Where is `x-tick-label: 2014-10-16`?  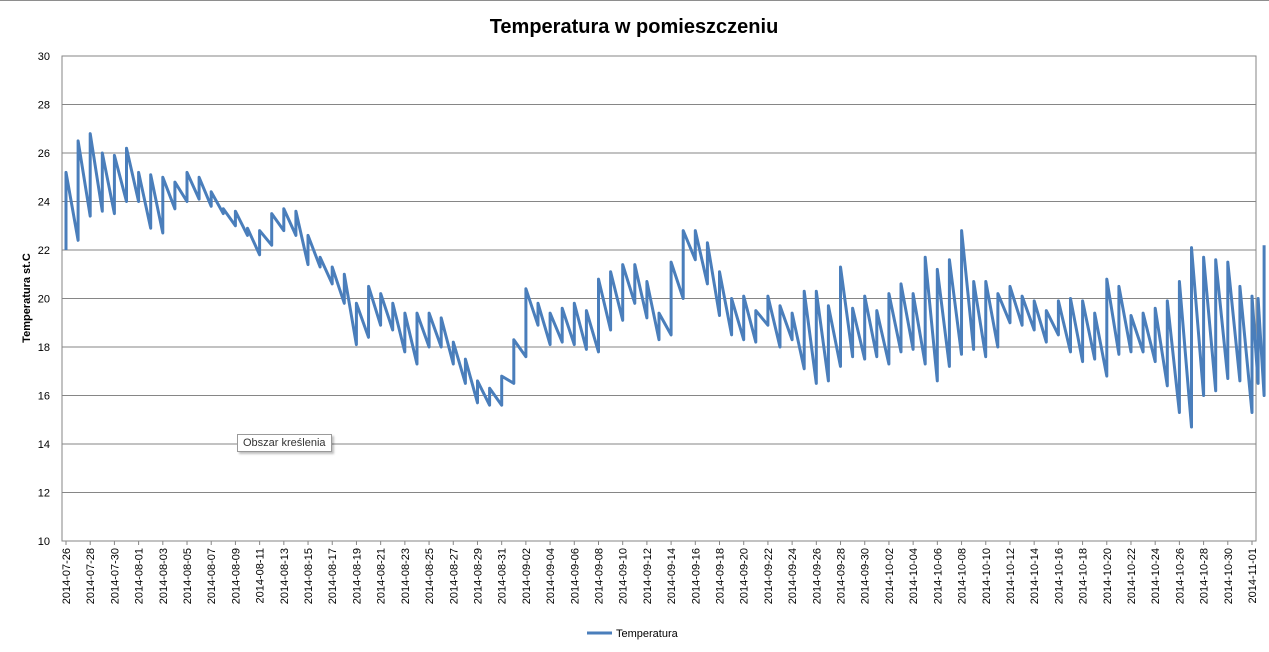 x-tick-label: 2014-10-16 is located at coordinates (1059, 576).